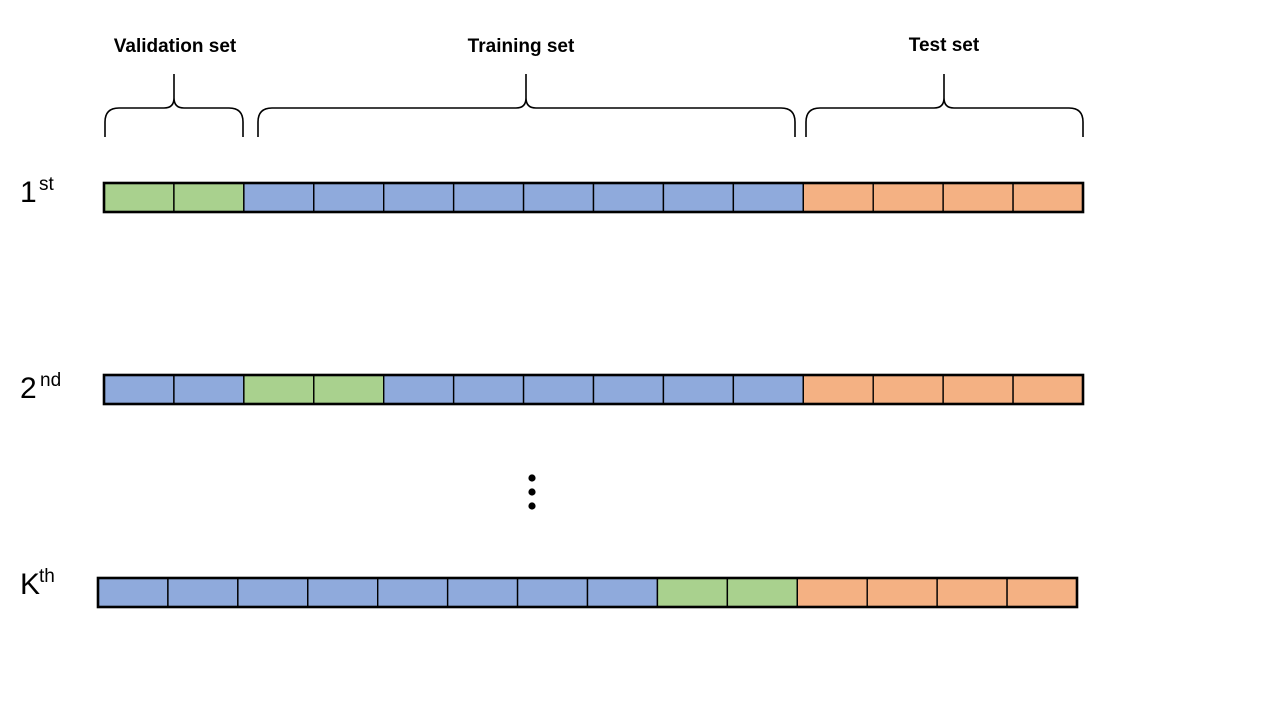 The width and height of the screenshot is (1280, 720). I want to click on fold-label-k: K th, so click(37, 583).